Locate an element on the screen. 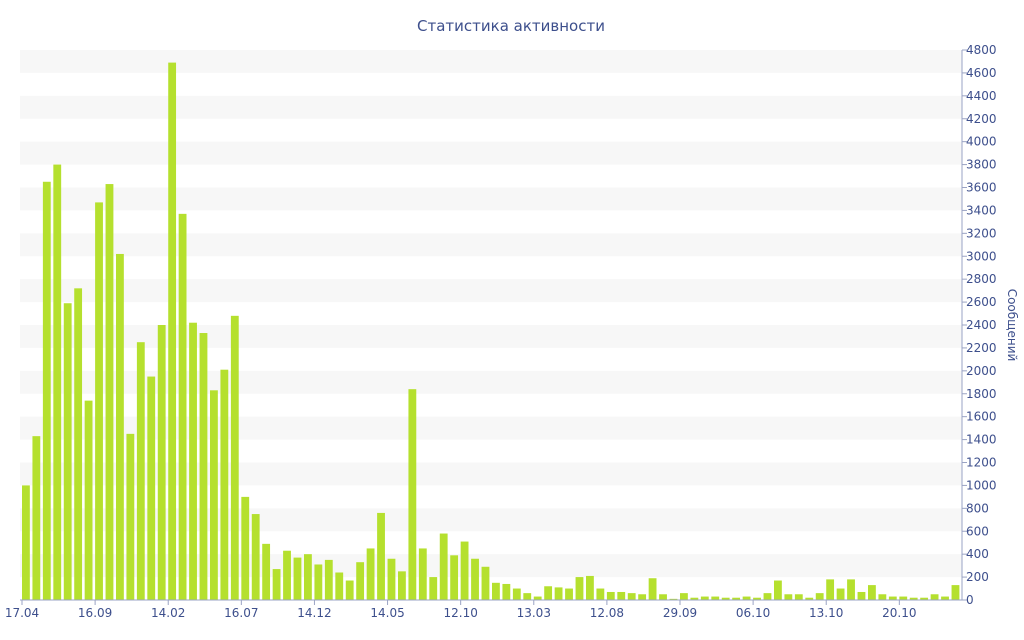  y-tick-label: 4800 is located at coordinates (981, 50).